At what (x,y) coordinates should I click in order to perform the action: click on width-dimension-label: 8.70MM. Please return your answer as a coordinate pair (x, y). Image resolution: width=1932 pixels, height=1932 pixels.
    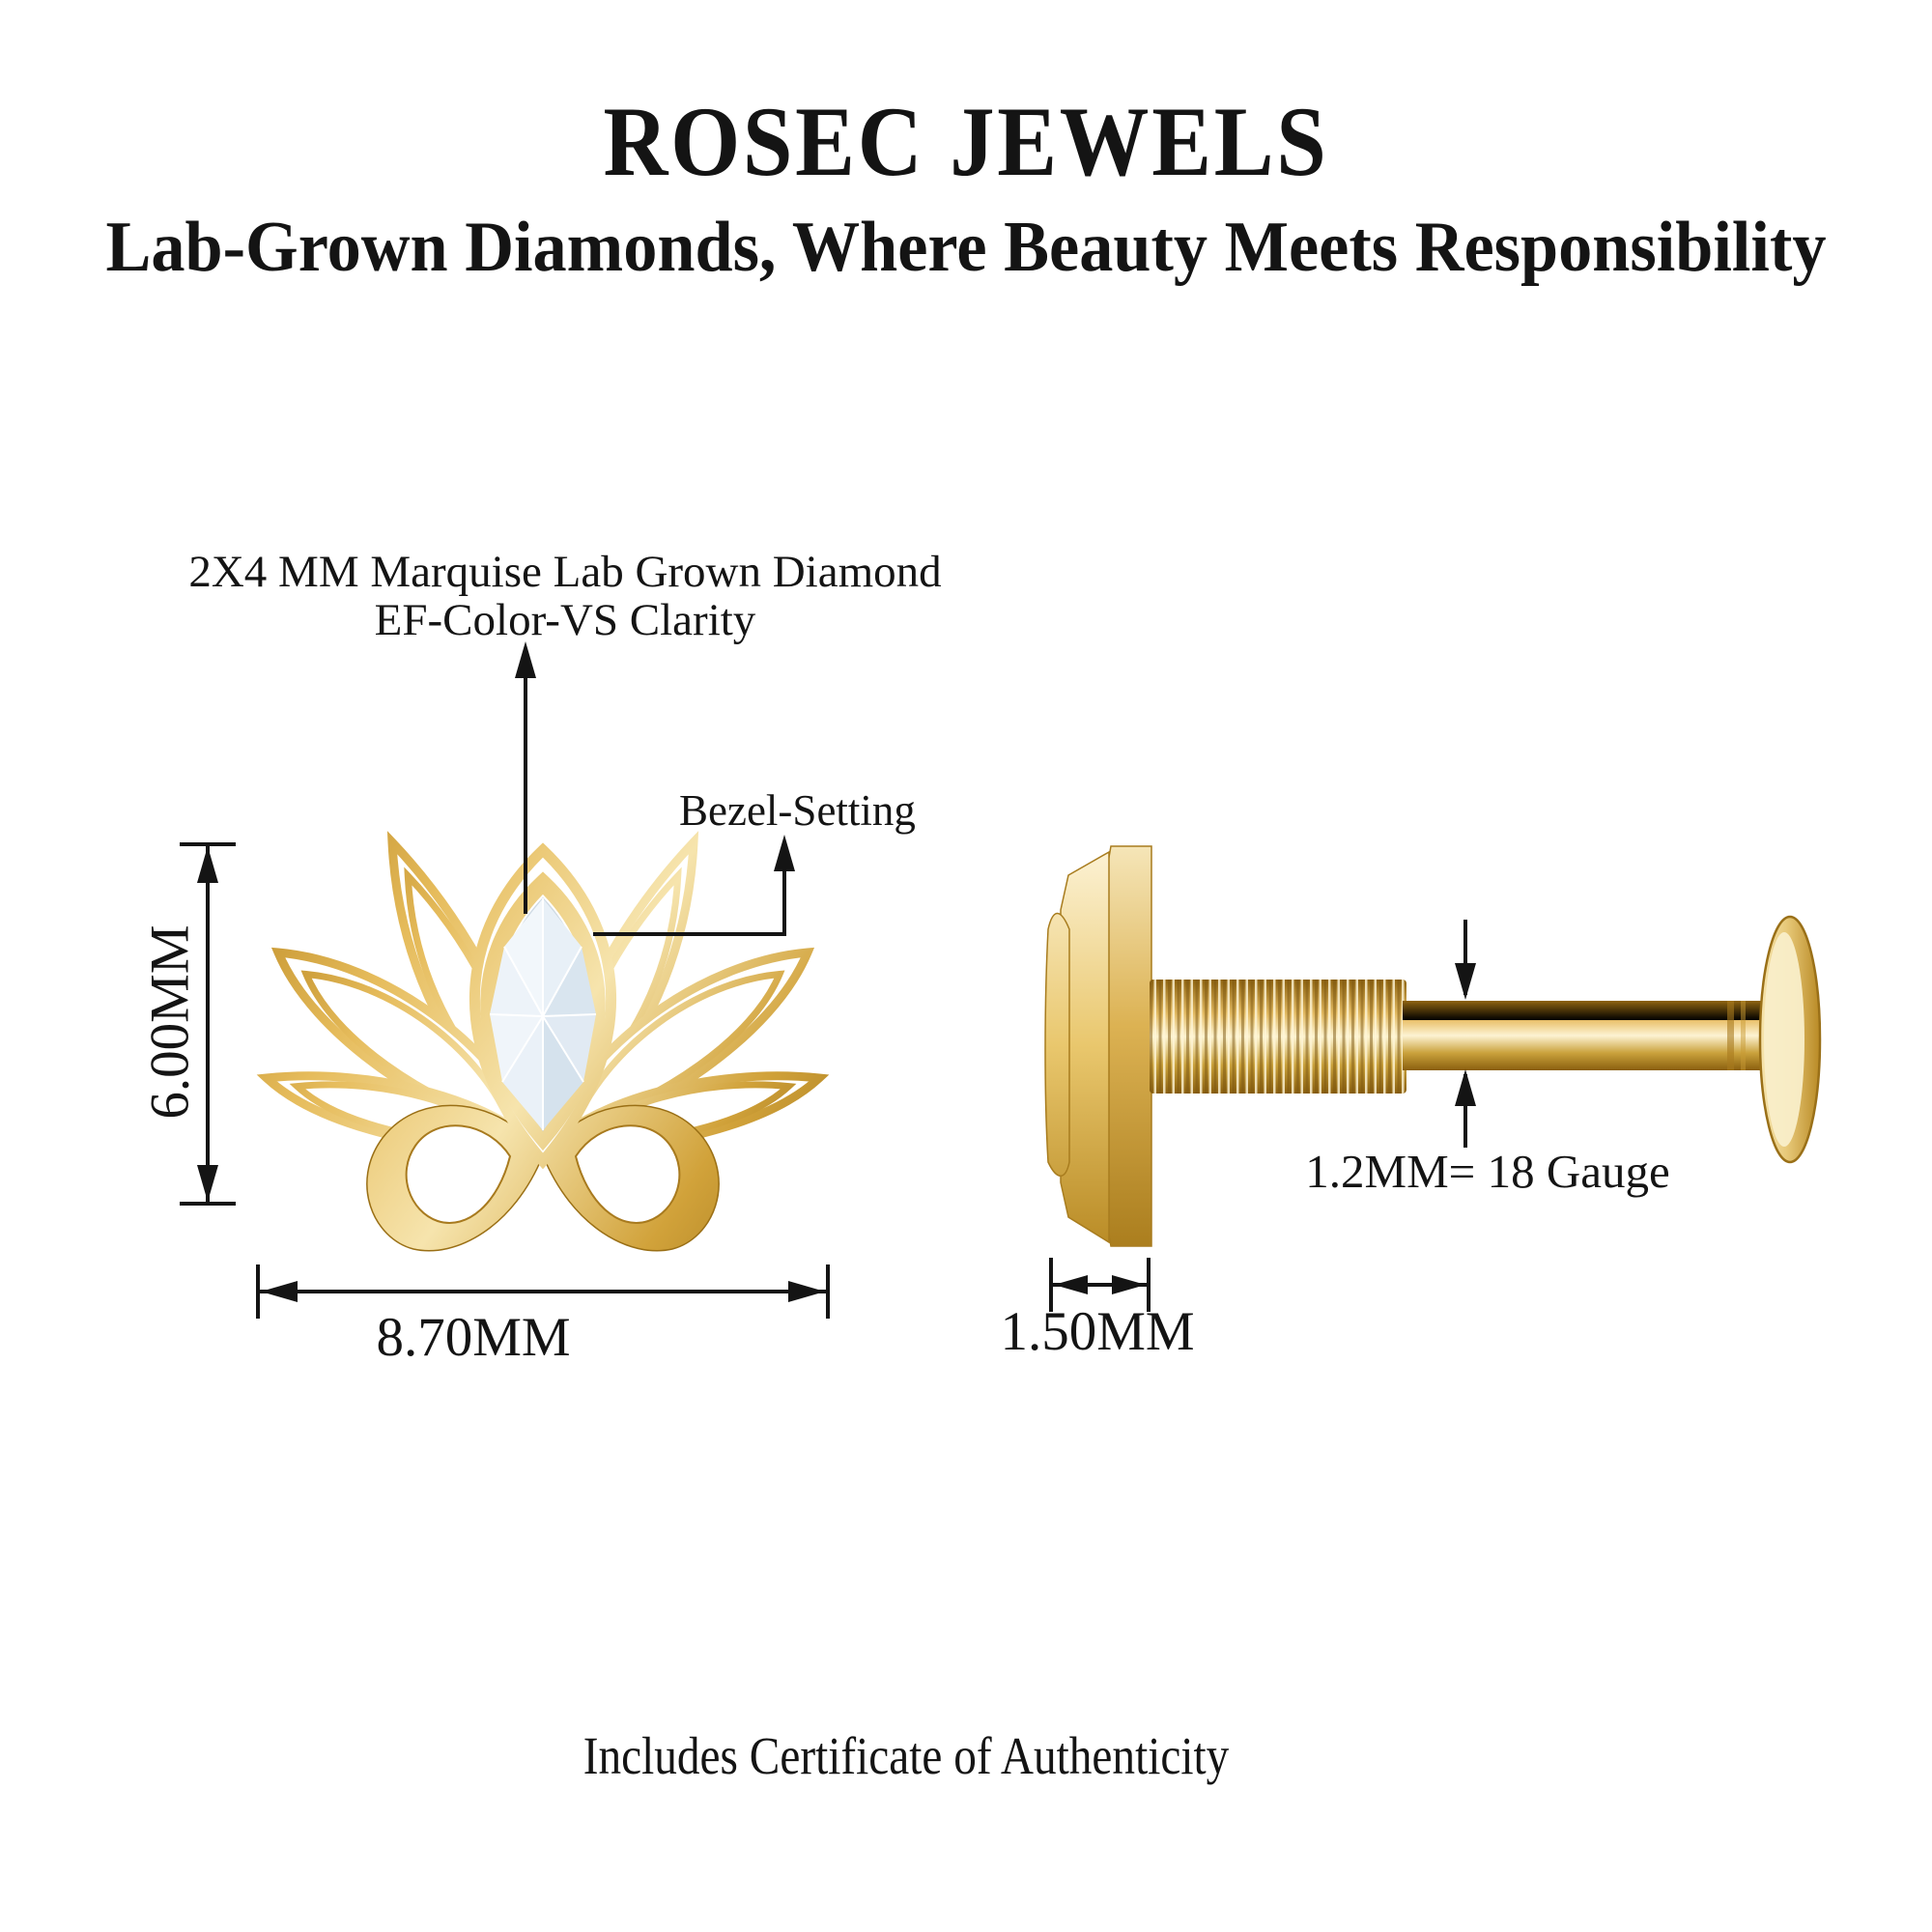
    Looking at the image, I should click on (473, 1337).